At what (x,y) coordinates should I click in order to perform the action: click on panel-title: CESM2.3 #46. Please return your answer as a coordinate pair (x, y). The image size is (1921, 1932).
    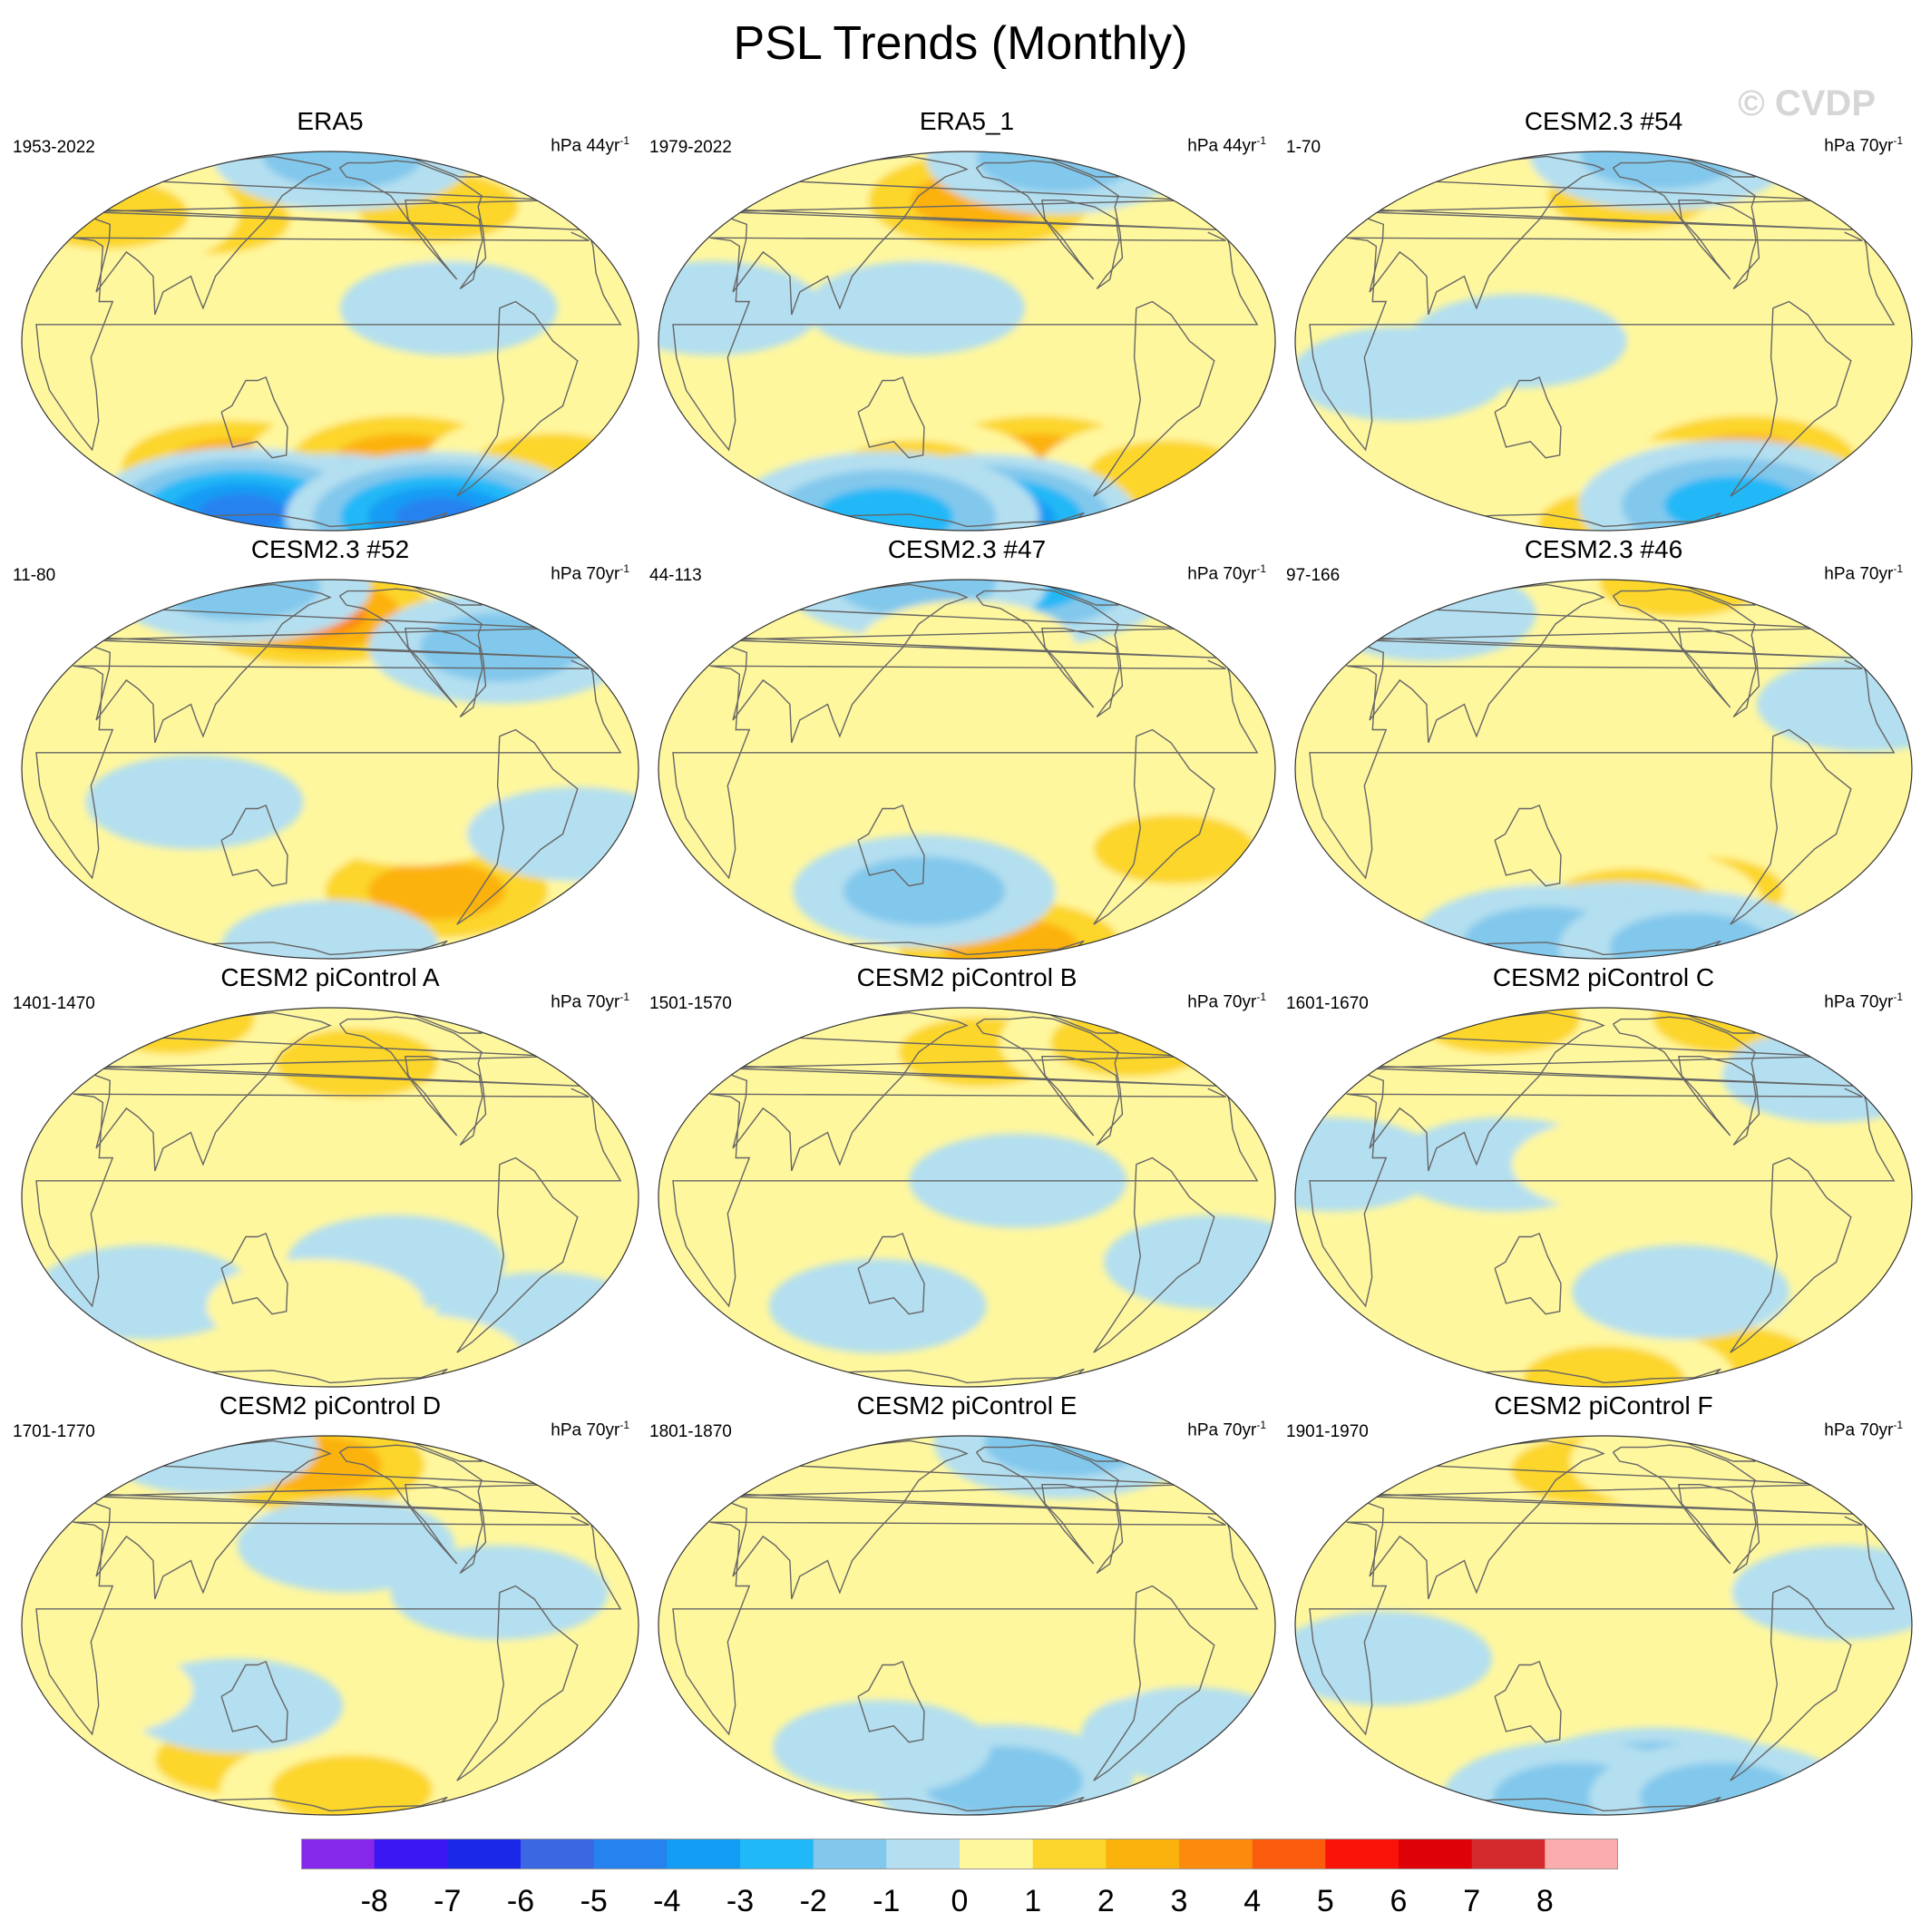
    Looking at the image, I should click on (1603, 549).